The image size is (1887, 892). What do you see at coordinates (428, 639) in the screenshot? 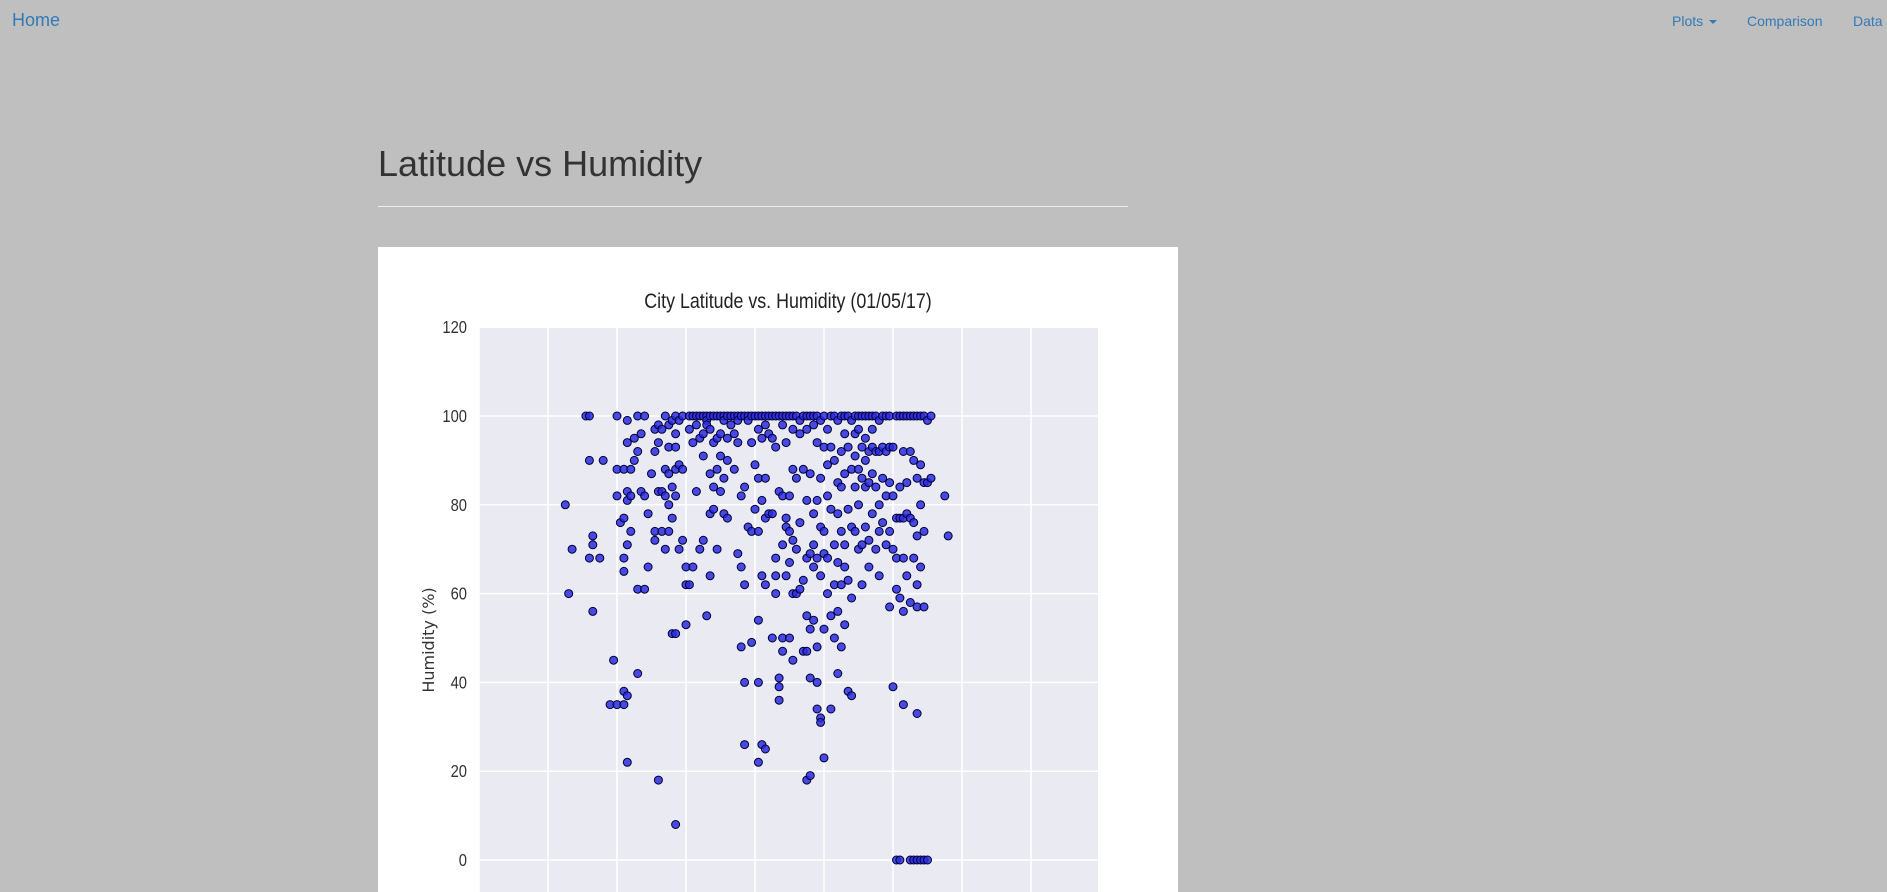
I see `y-axis-label: Humidity (%)` at bounding box center [428, 639].